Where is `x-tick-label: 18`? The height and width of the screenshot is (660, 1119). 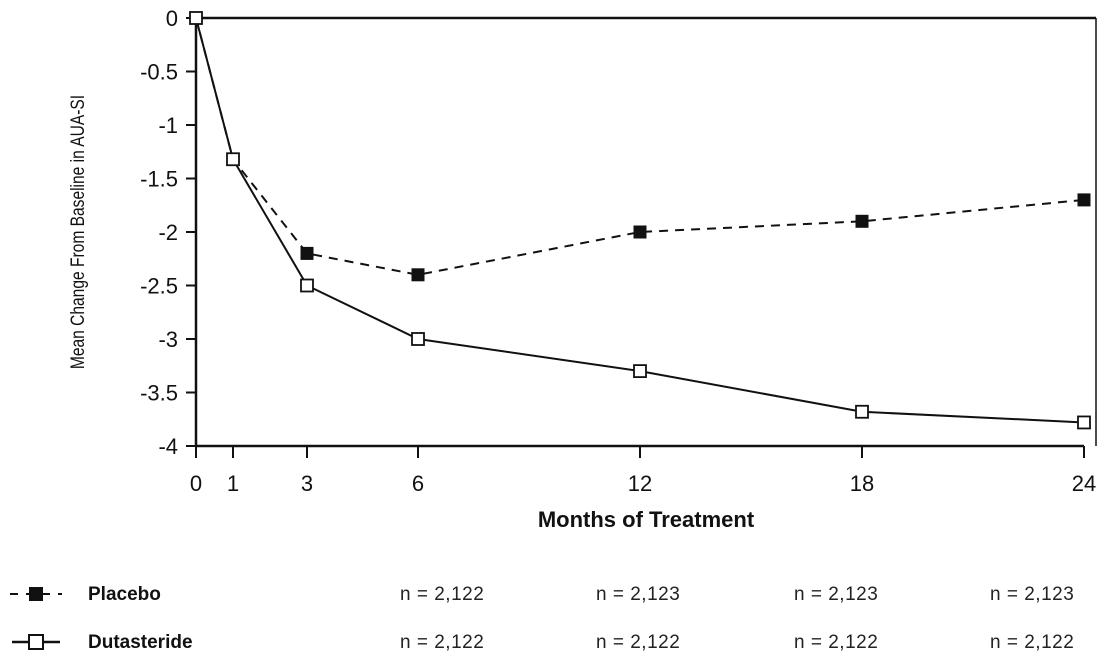 x-tick-label: 18 is located at coordinates (862, 483).